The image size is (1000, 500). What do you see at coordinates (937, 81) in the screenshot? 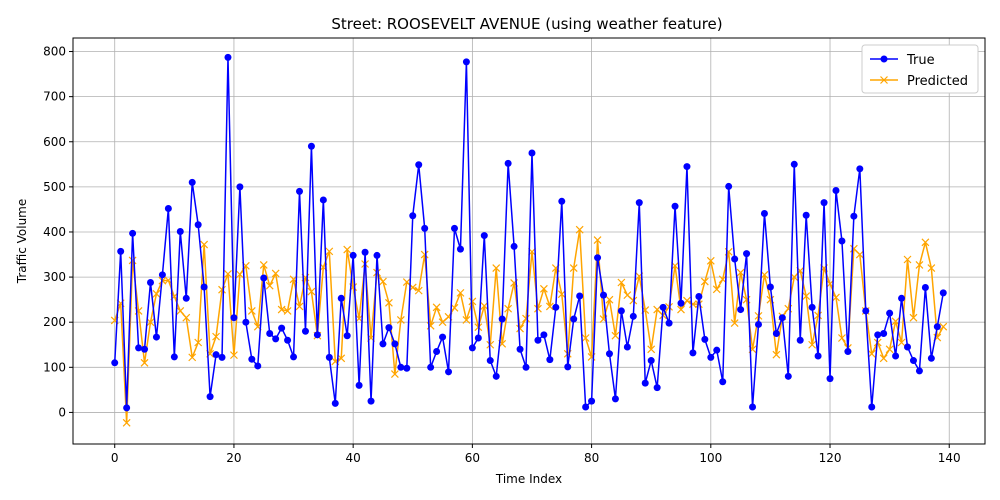
I see `legend-label-predicted: Predicted` at bounding box center [937, 81].